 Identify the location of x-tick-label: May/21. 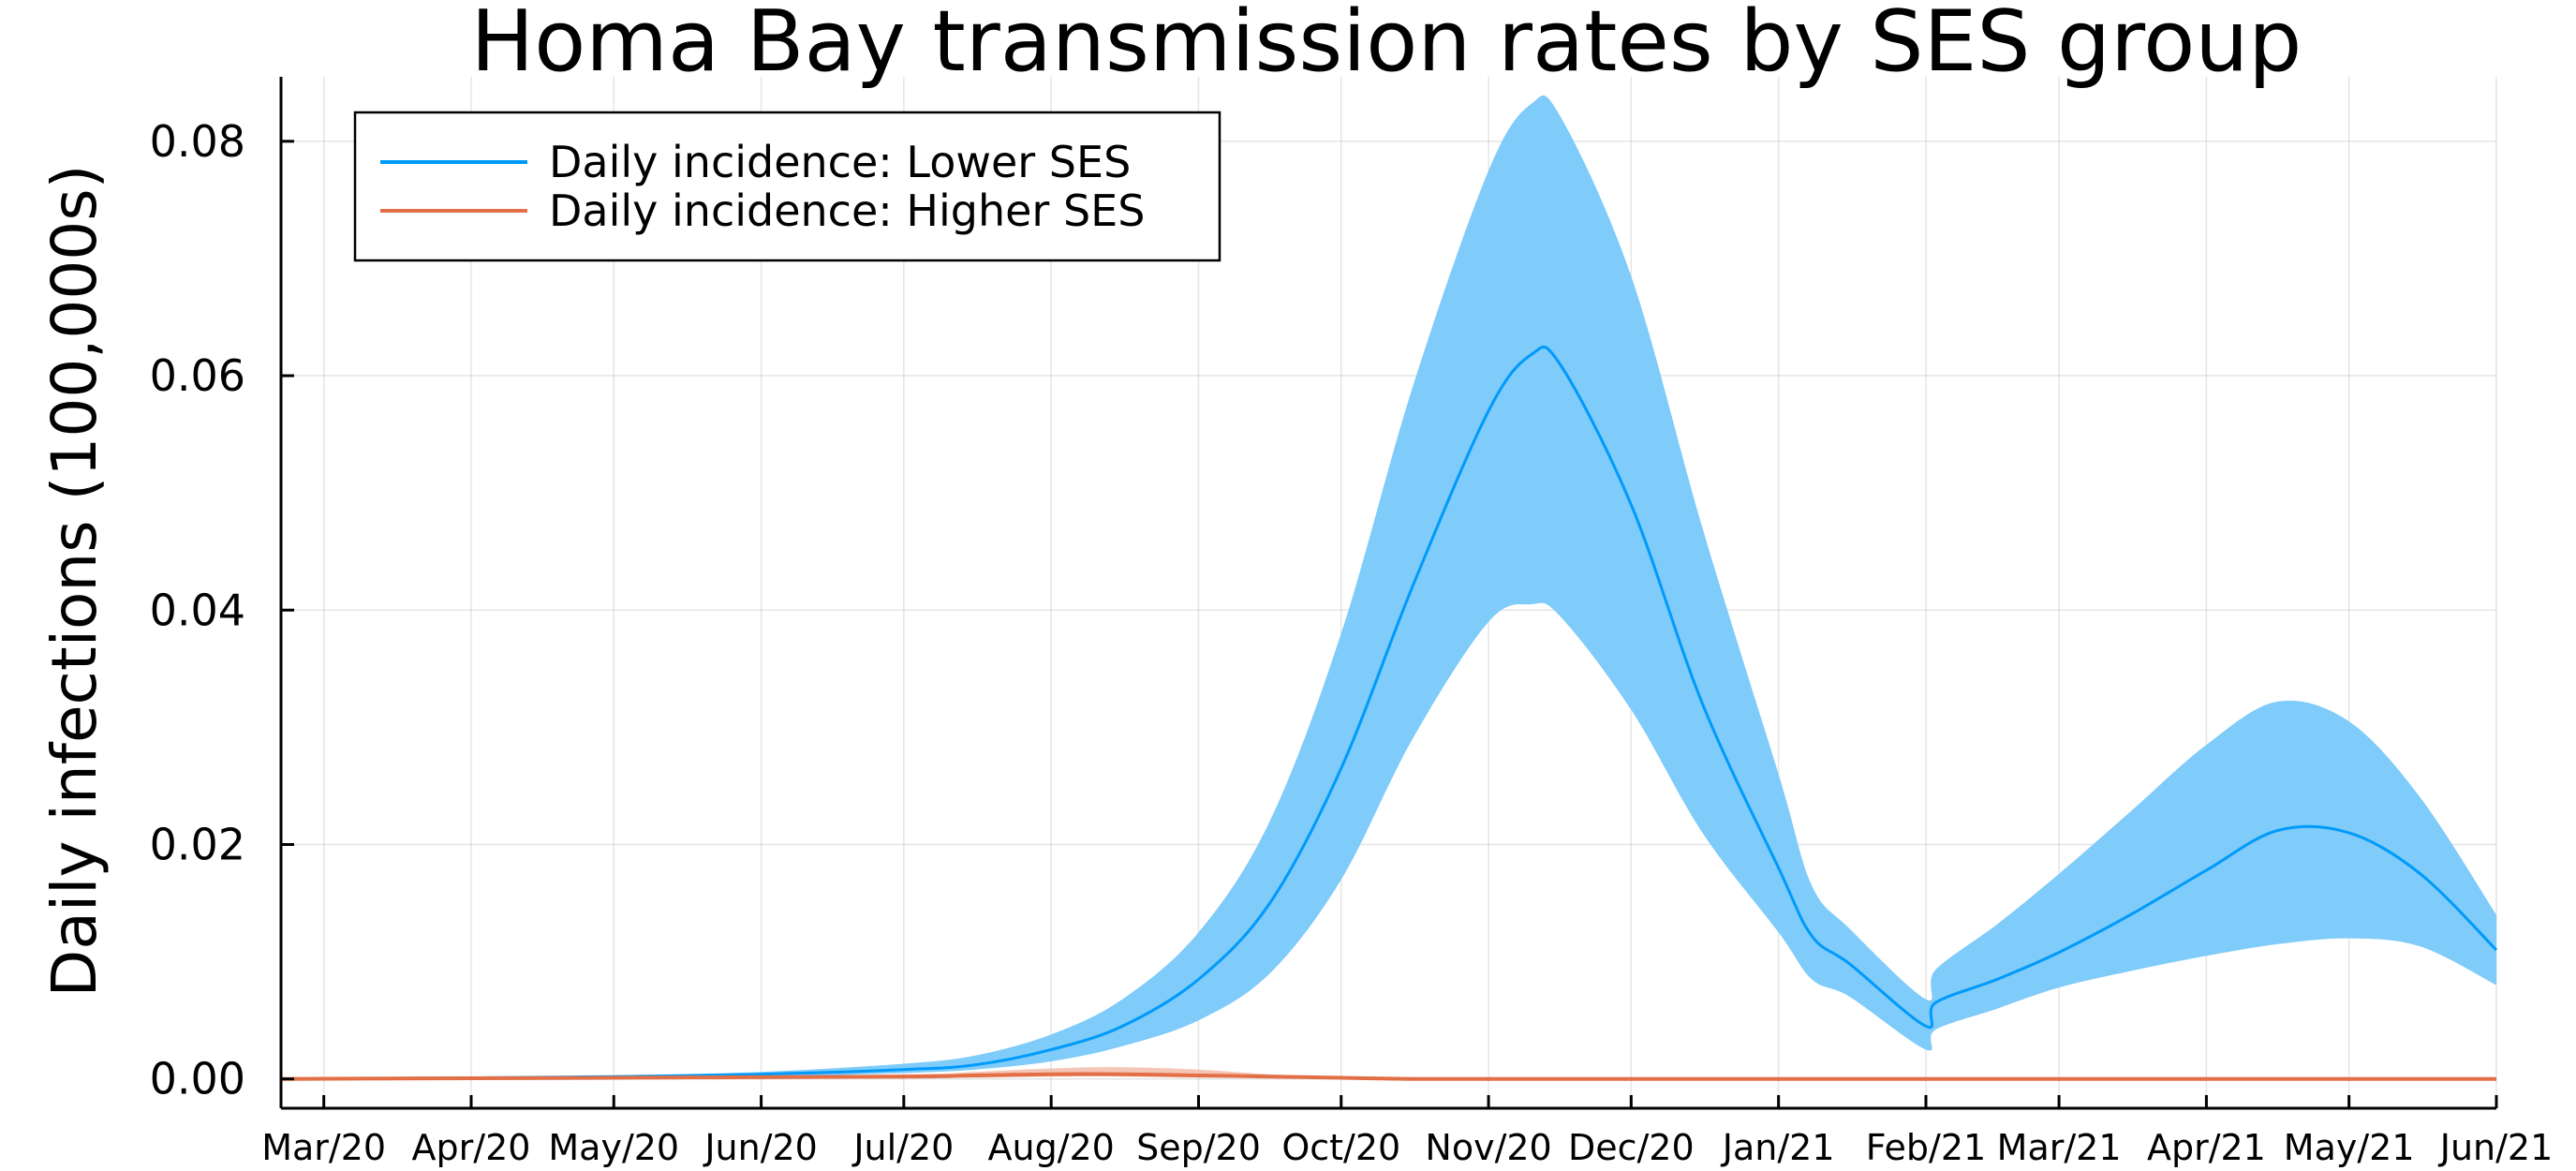
(2350, 1147).